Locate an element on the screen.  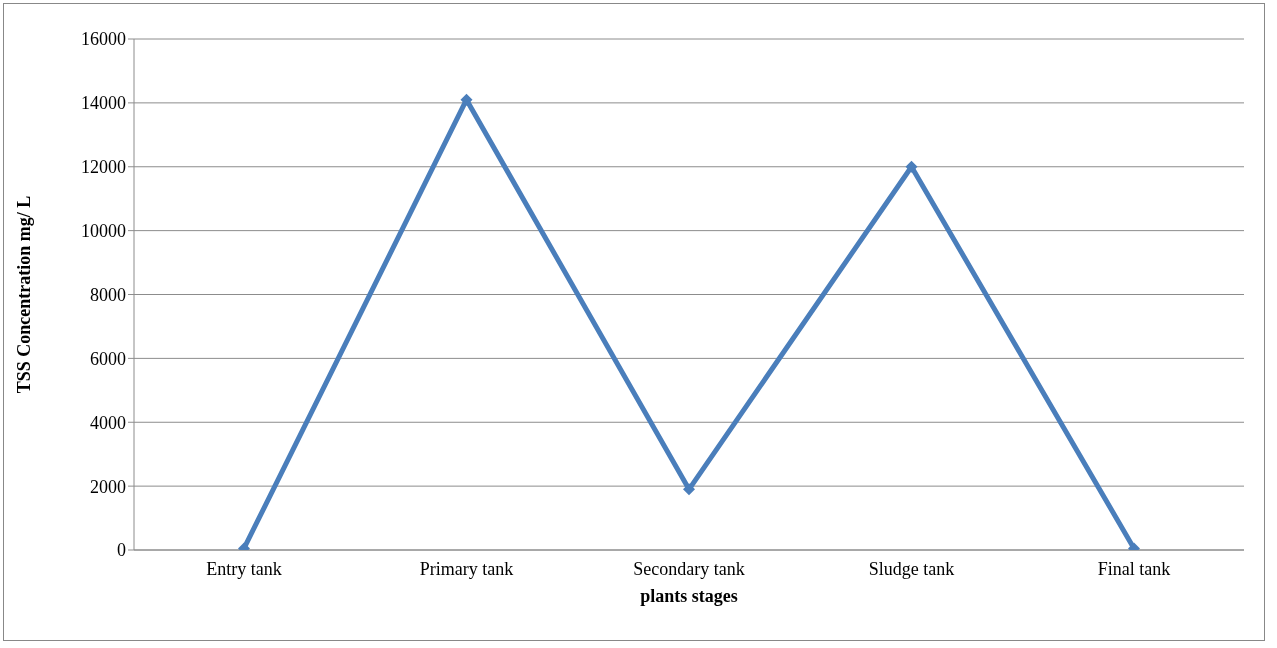
y-tick-label: 16000 is located at coordinates (103, 39).